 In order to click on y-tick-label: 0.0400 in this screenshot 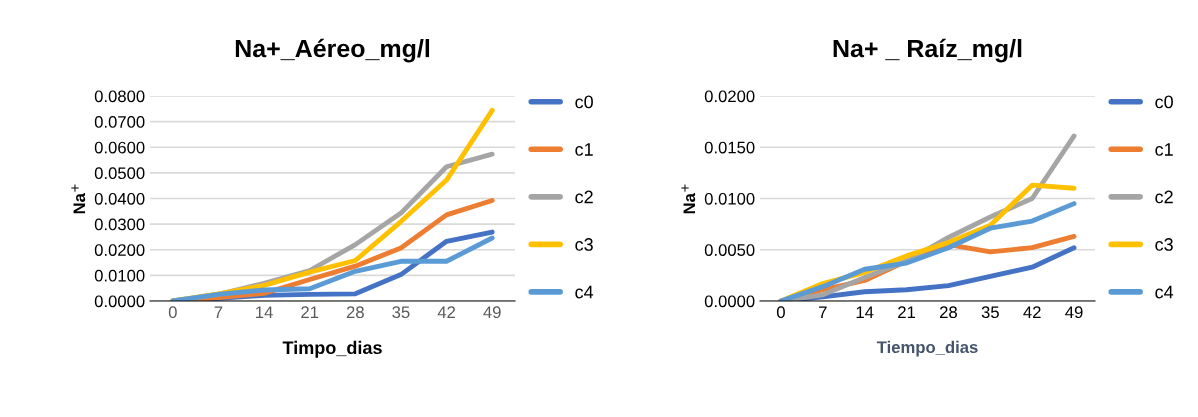, I will do `click(119, 198)`.